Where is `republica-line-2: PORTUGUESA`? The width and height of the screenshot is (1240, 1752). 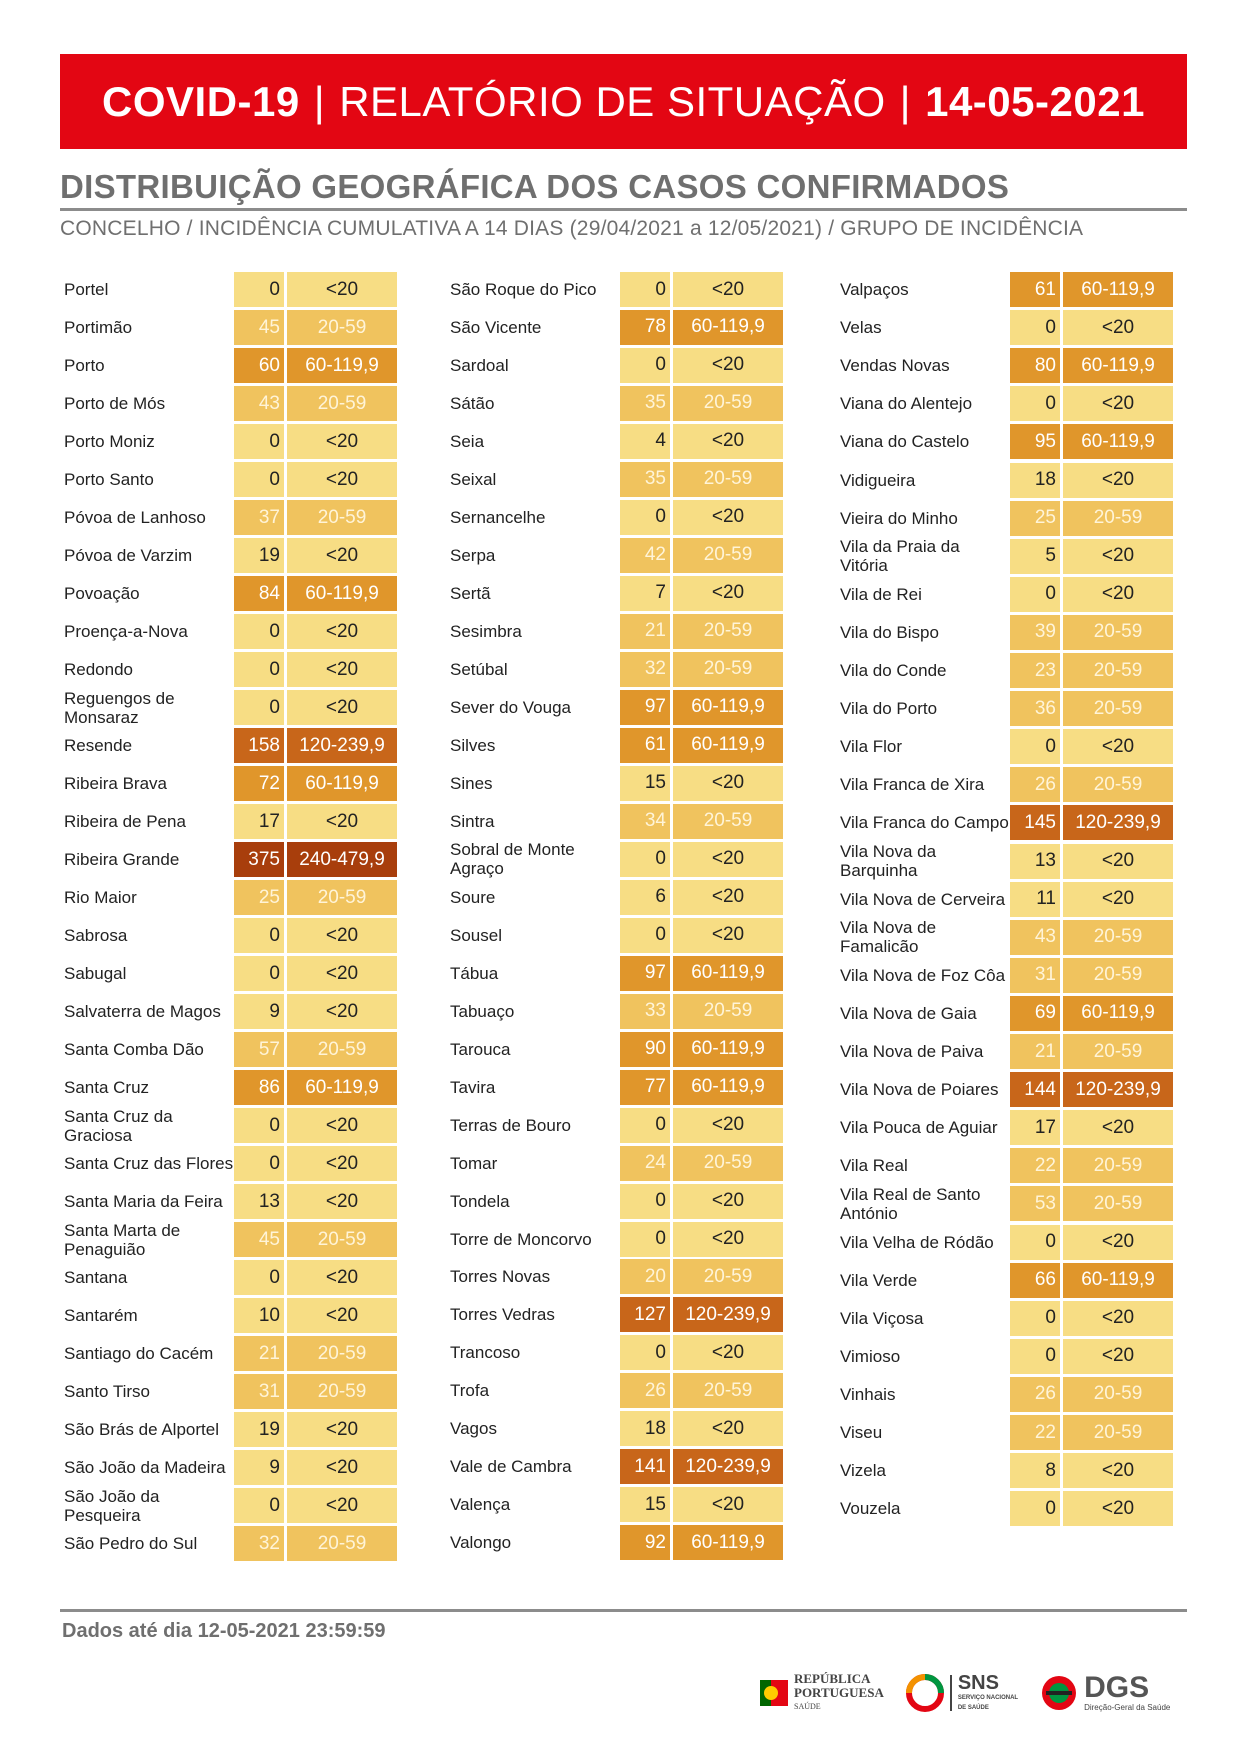
republica-line-2: PORTUGUESA is located at coordinates (839, 1692).